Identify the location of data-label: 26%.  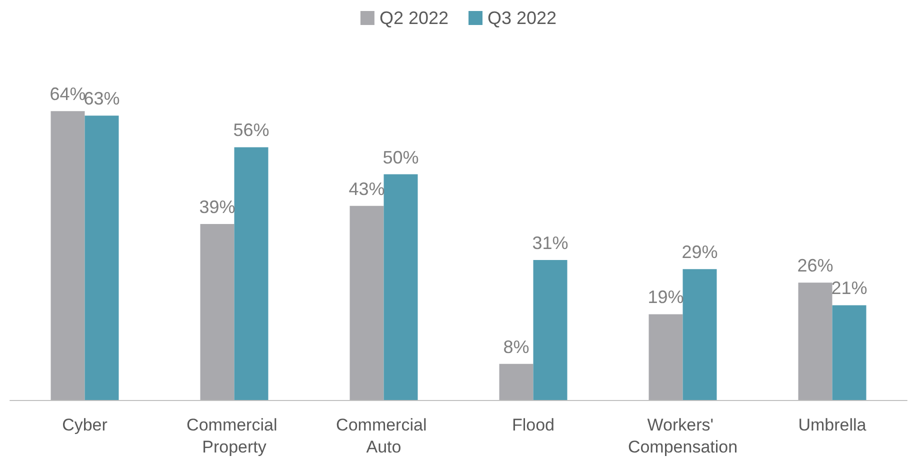
(815, 266).